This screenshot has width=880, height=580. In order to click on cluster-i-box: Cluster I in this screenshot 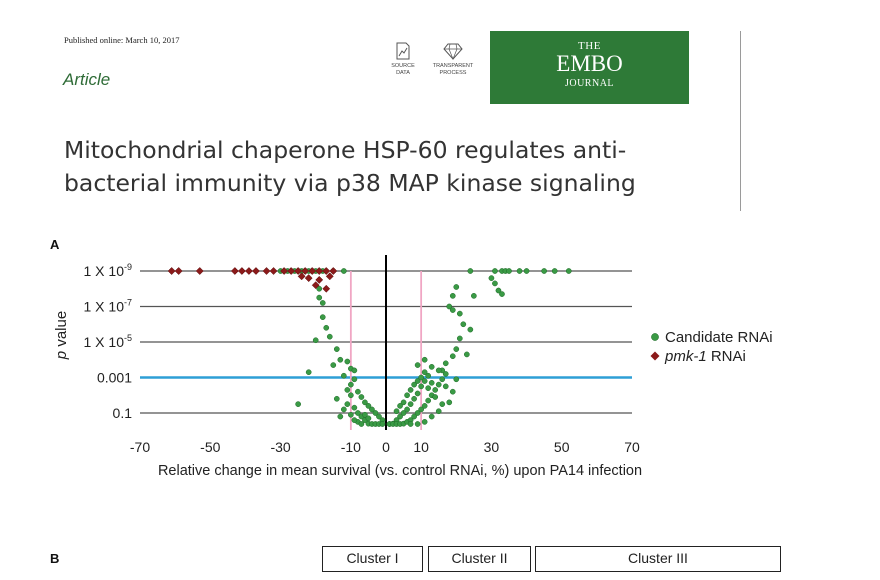, I will do `click(372, 559)`.